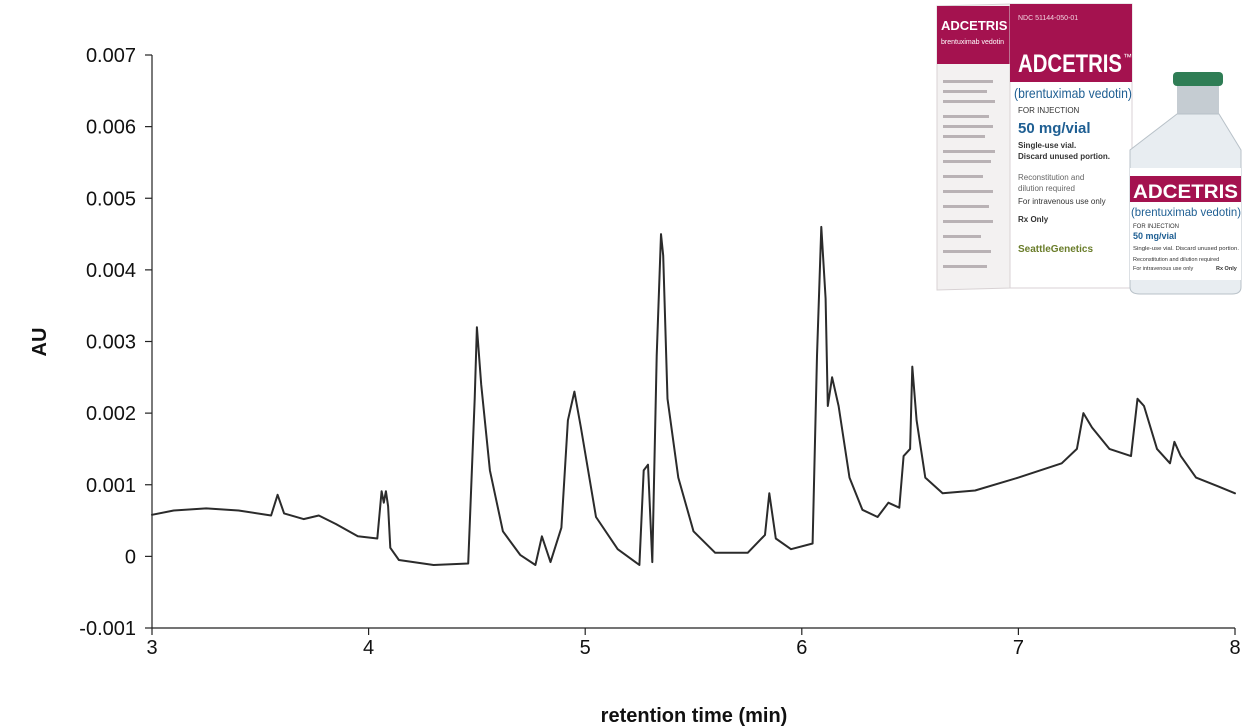 This screenshot has width=1243, height=728. Describe the element at coordinates (1046, 188) in the screenshot. I see `box-line4: dilution required` at that location.